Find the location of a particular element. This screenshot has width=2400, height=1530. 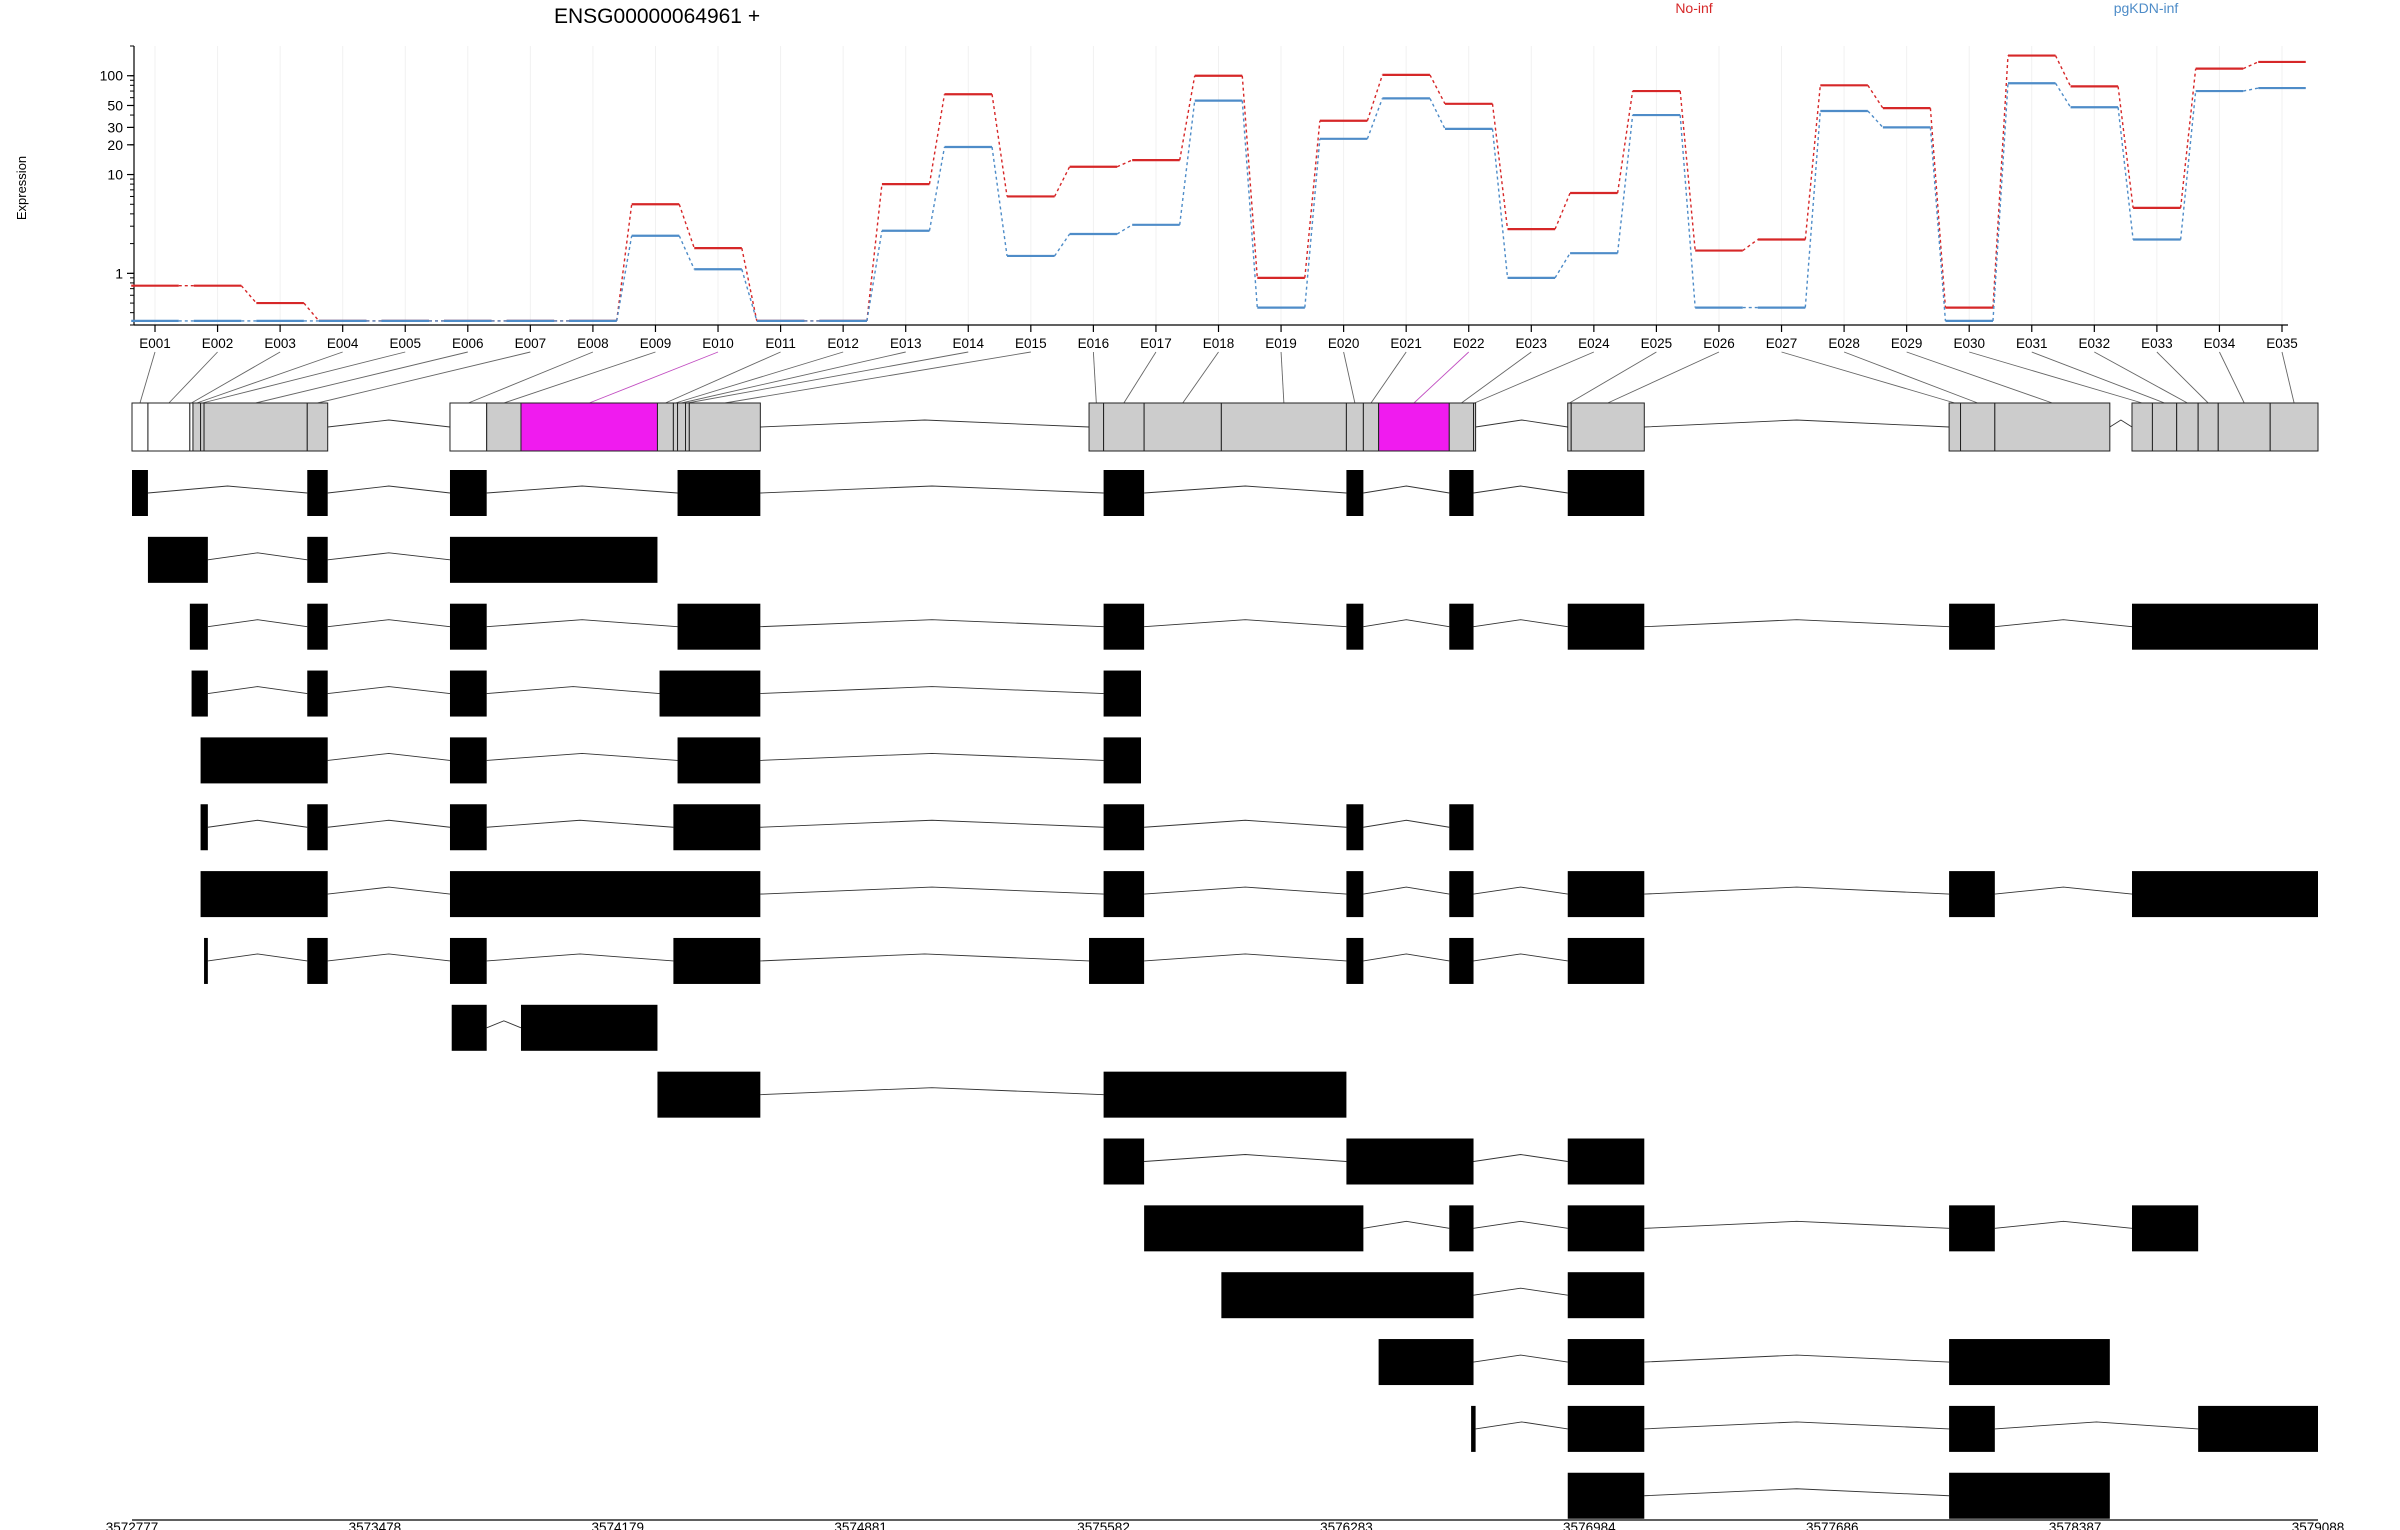

x-tick-label: E011 is located at coordinates (780, 343).